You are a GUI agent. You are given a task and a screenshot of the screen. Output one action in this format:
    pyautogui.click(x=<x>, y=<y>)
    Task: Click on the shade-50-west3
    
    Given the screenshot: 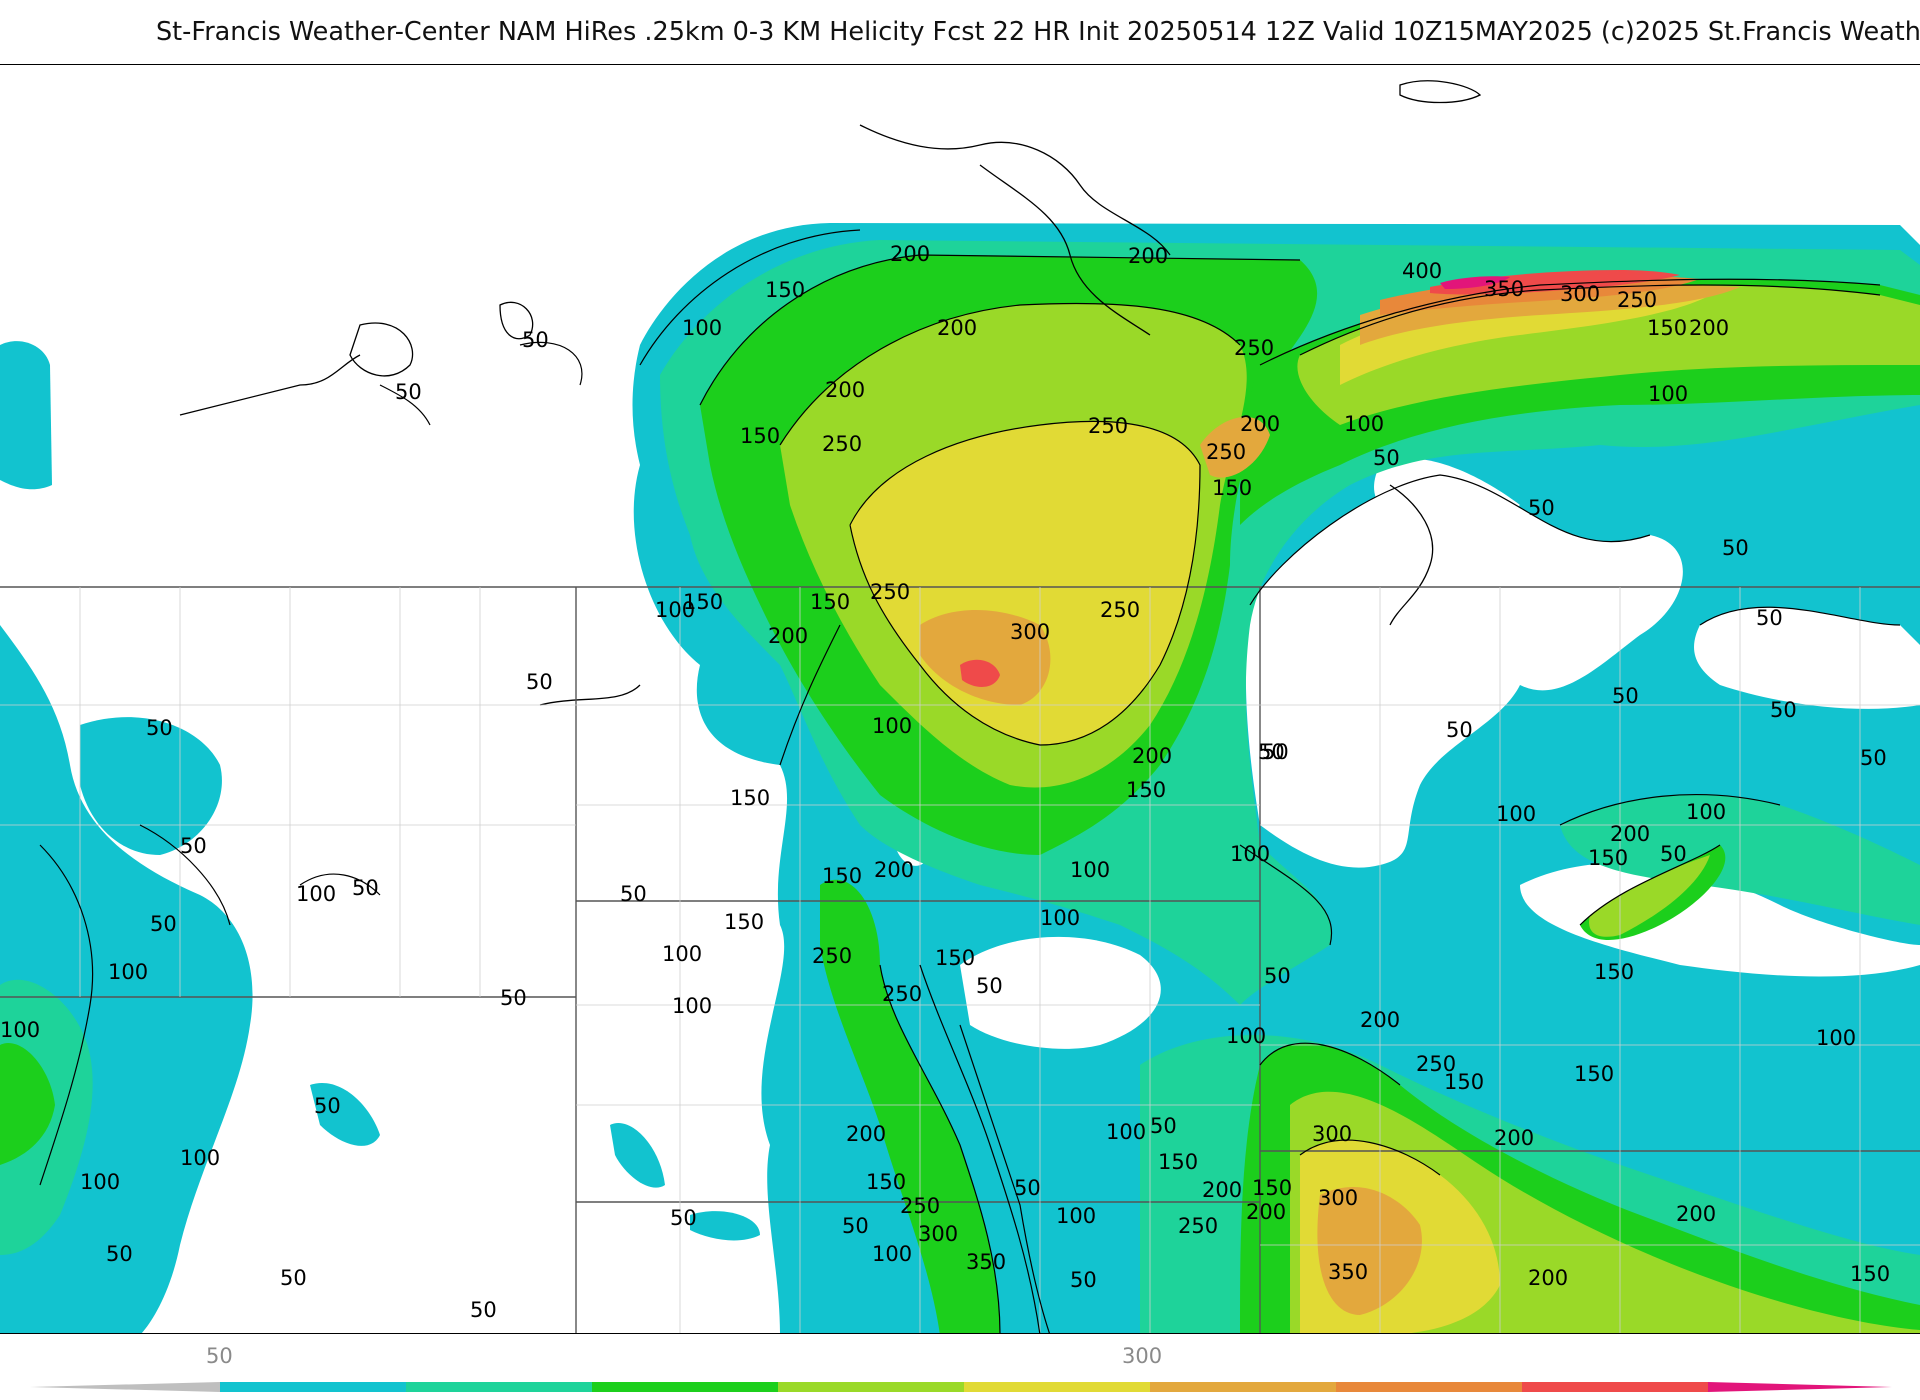 What is the action you would take?
    pyautogui.click(x=26, y=415)
    